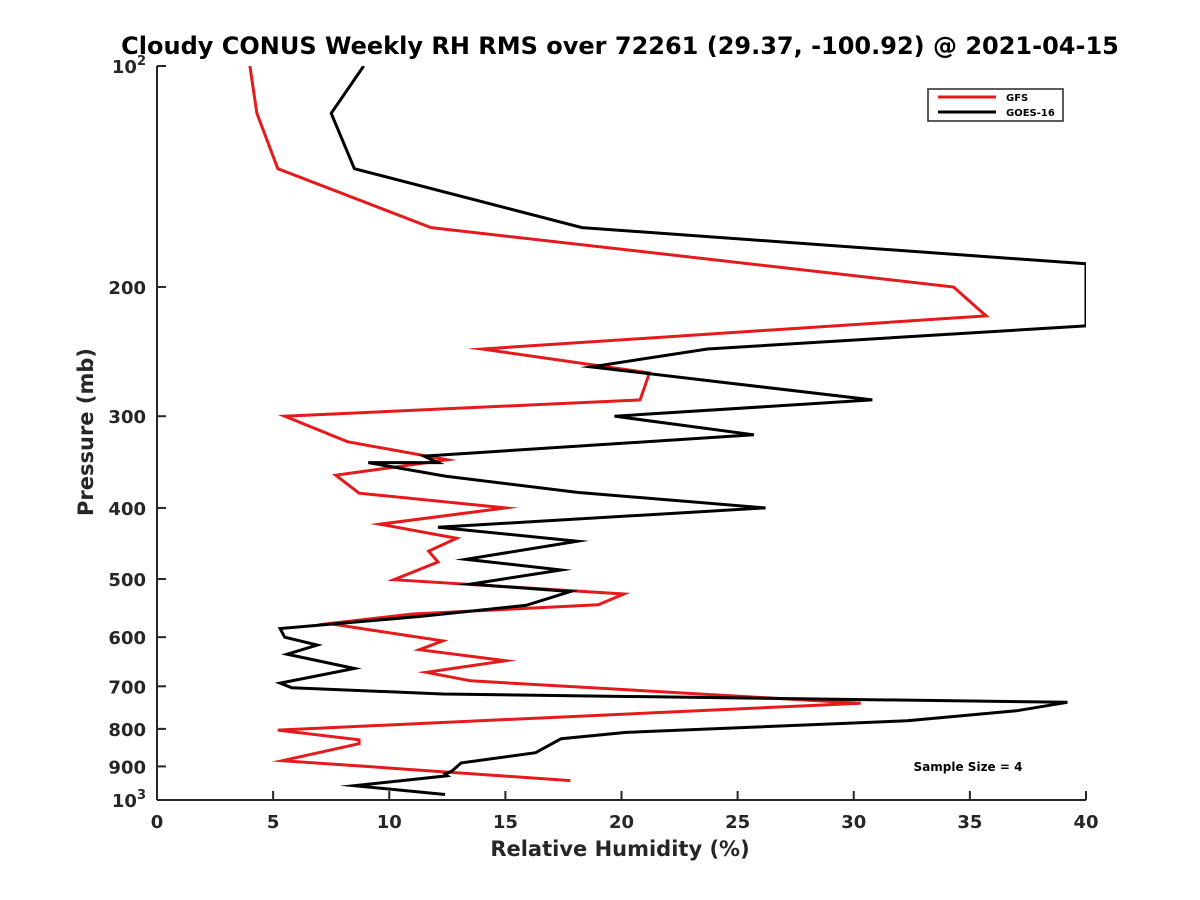 The height and width of the screenshot is (900, 1200). I want to click on y-tick-label: 700, so click(127, 687).